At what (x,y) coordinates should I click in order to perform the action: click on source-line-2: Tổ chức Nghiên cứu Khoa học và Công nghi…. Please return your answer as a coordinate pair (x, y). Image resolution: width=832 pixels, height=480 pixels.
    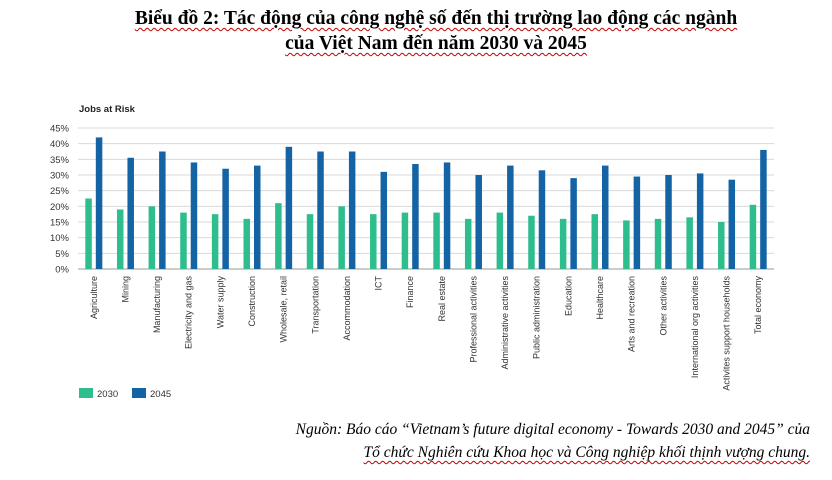
    Looking at the image, I should click on (586, 452).